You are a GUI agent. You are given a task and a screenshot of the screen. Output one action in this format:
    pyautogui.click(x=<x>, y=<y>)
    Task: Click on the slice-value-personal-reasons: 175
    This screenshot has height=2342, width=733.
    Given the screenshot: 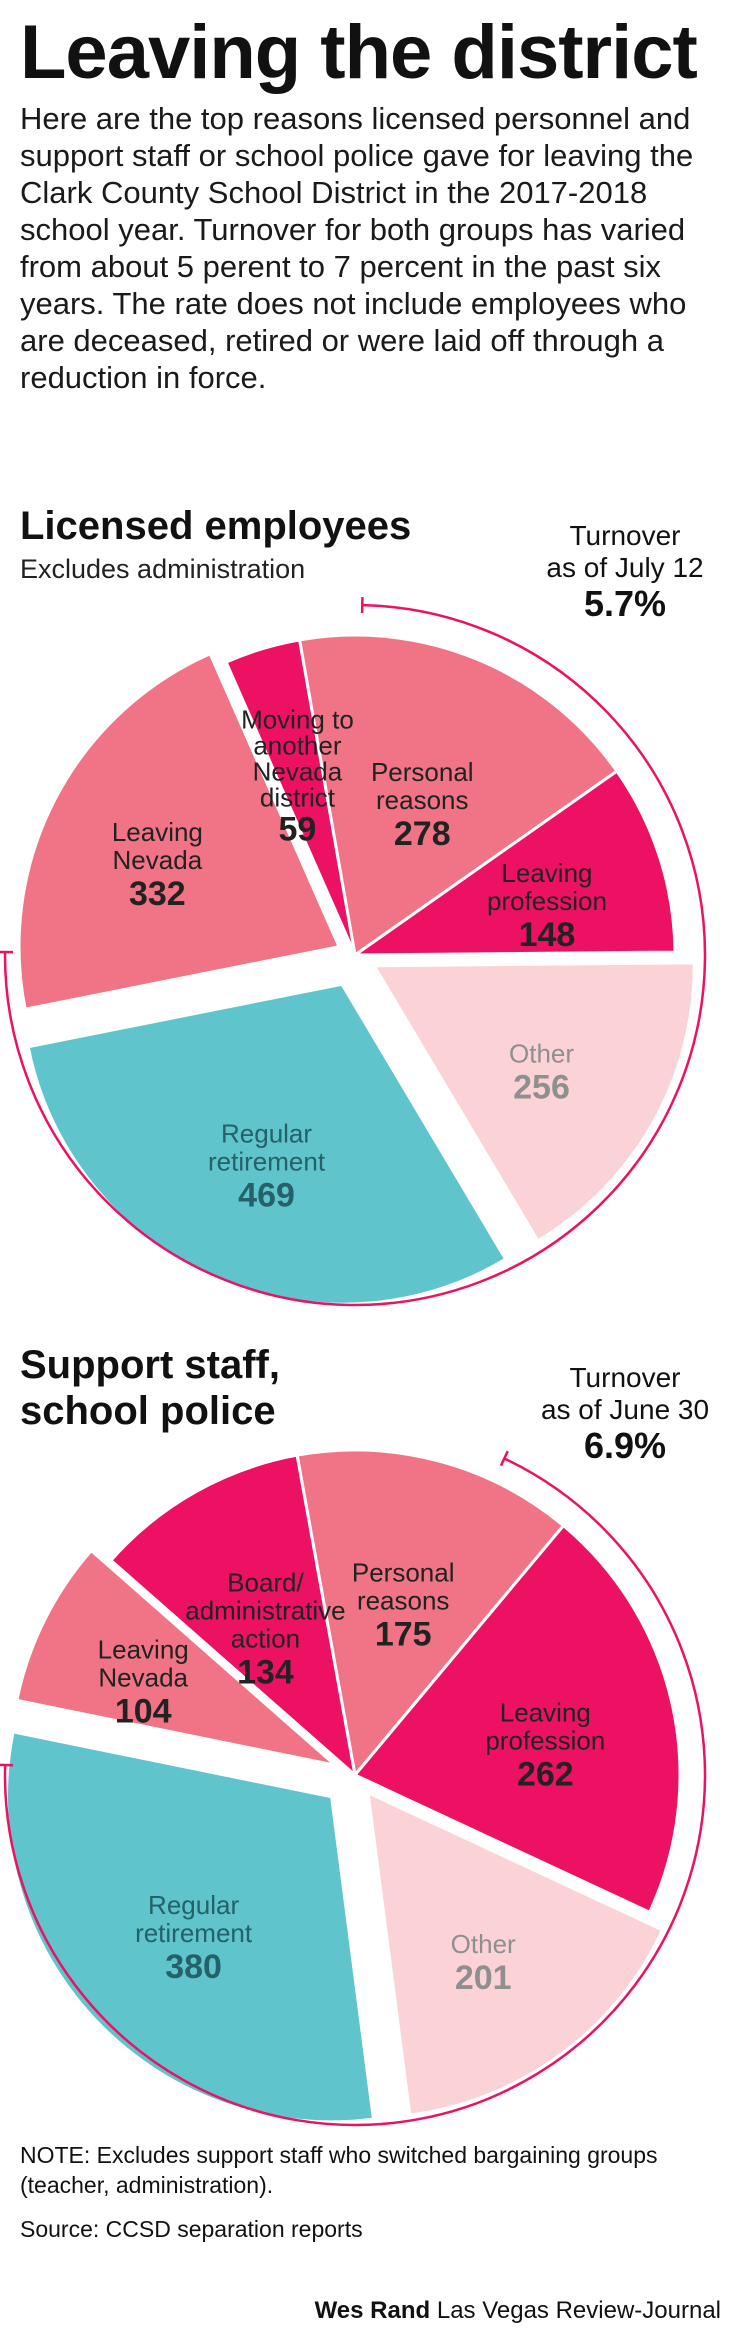 What is the action you would take?
    pyautogui.click(x=403, y=1635)
    